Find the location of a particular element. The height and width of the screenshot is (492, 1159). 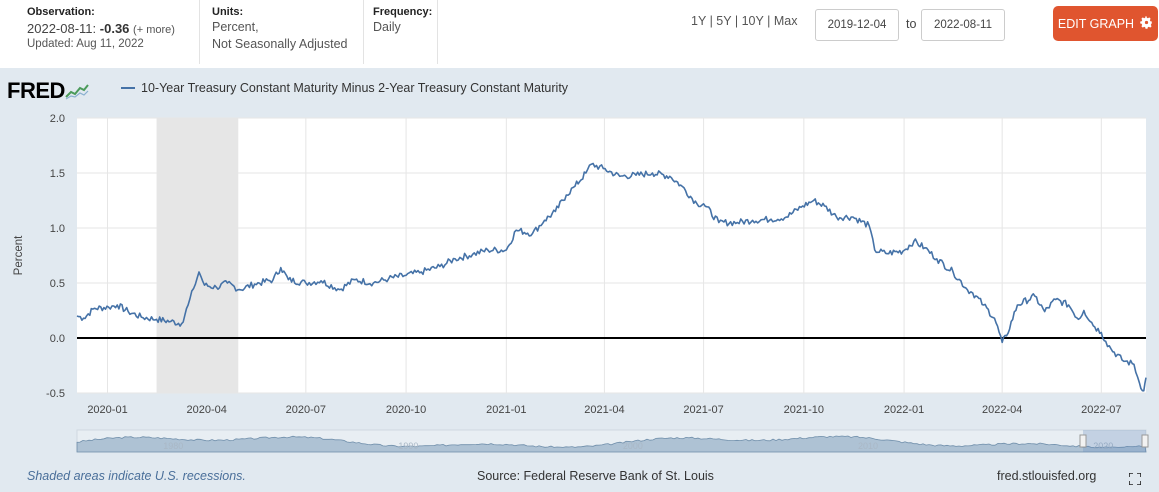

gear-icon is located at coordinates (1146, 23).